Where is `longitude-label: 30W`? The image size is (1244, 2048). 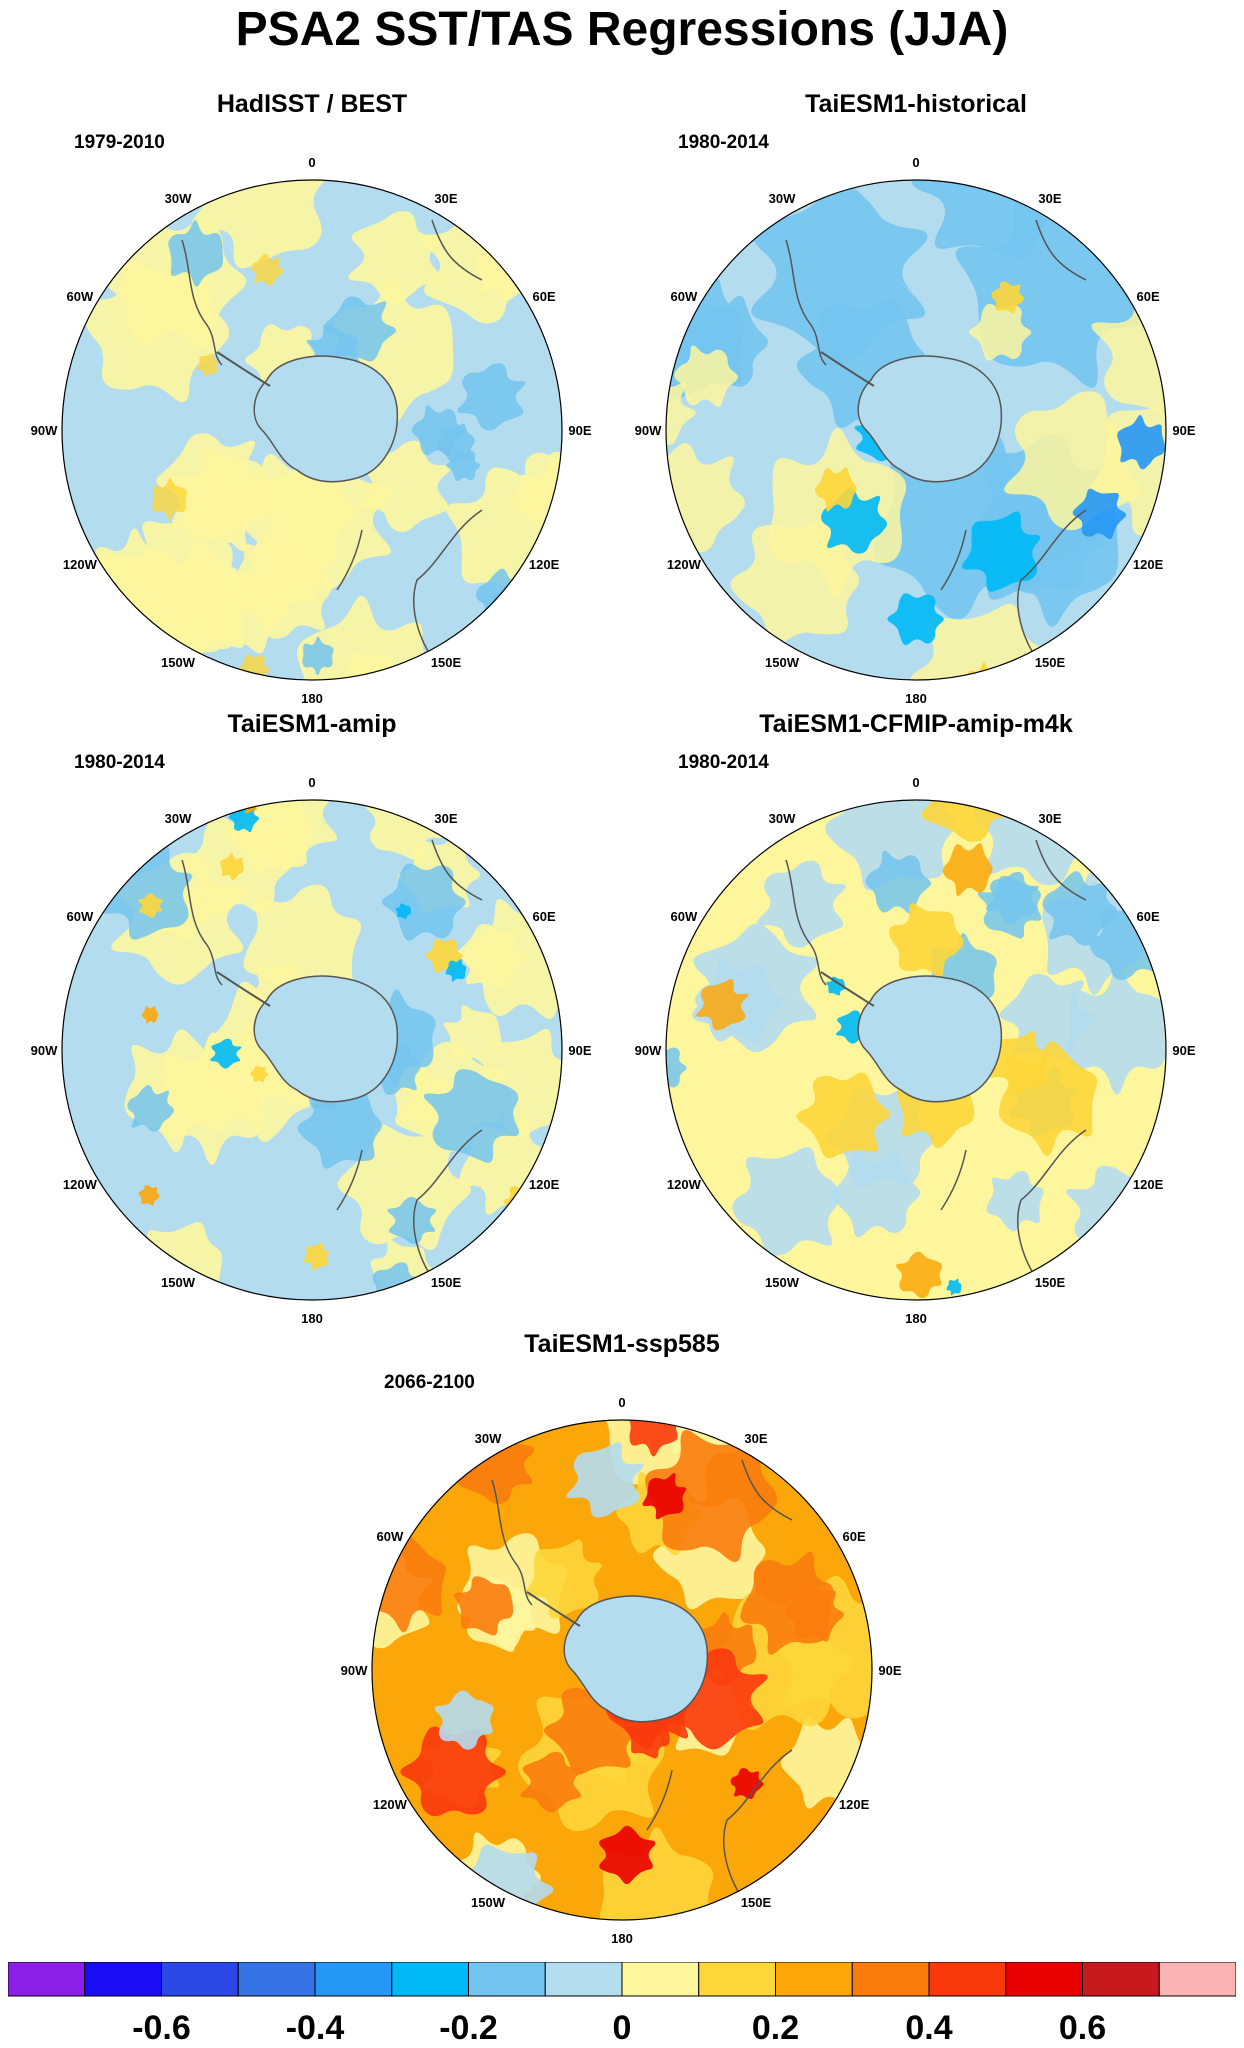 longitude-label: 30W is located at coordinates (782, 198).